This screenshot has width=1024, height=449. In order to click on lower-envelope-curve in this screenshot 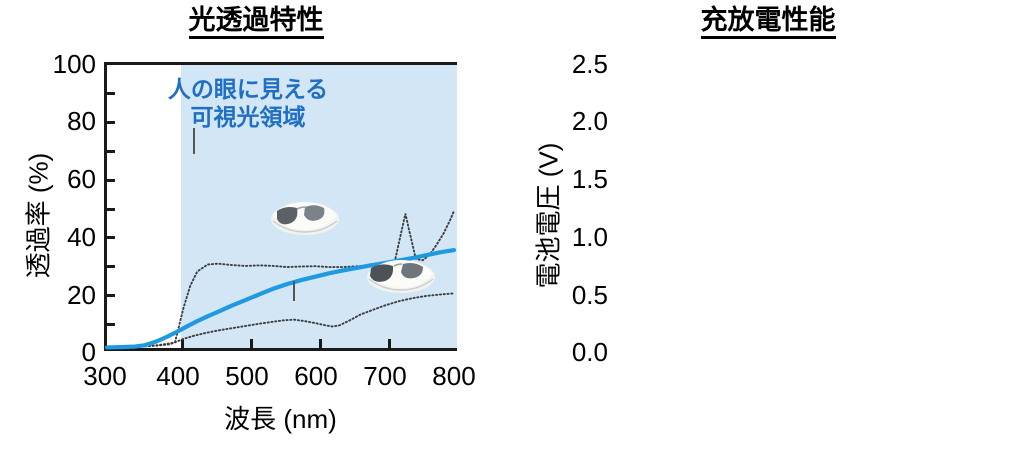, I will do `click(280, 320)`.